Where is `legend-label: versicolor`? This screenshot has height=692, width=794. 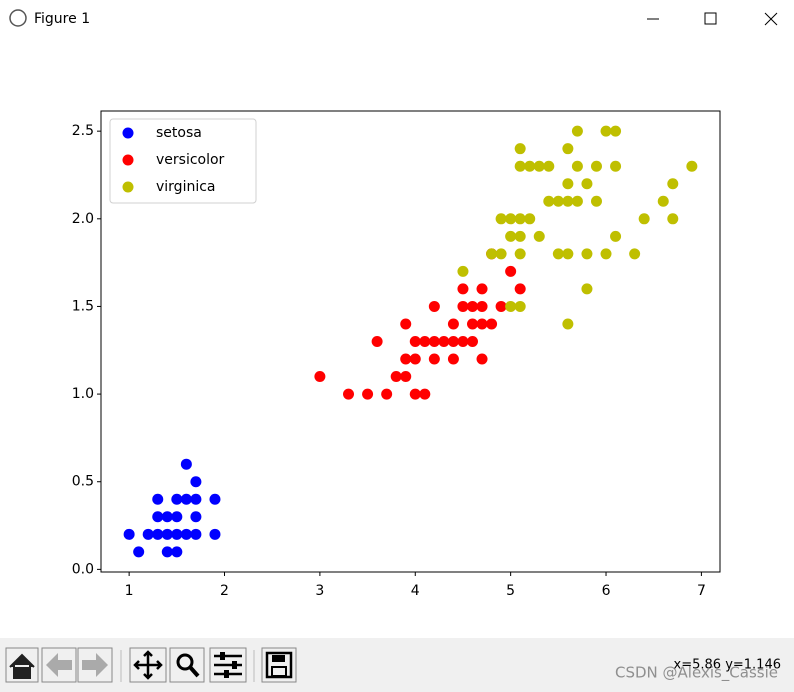
legend-label: versicolor is located at coordinates (190, 160).